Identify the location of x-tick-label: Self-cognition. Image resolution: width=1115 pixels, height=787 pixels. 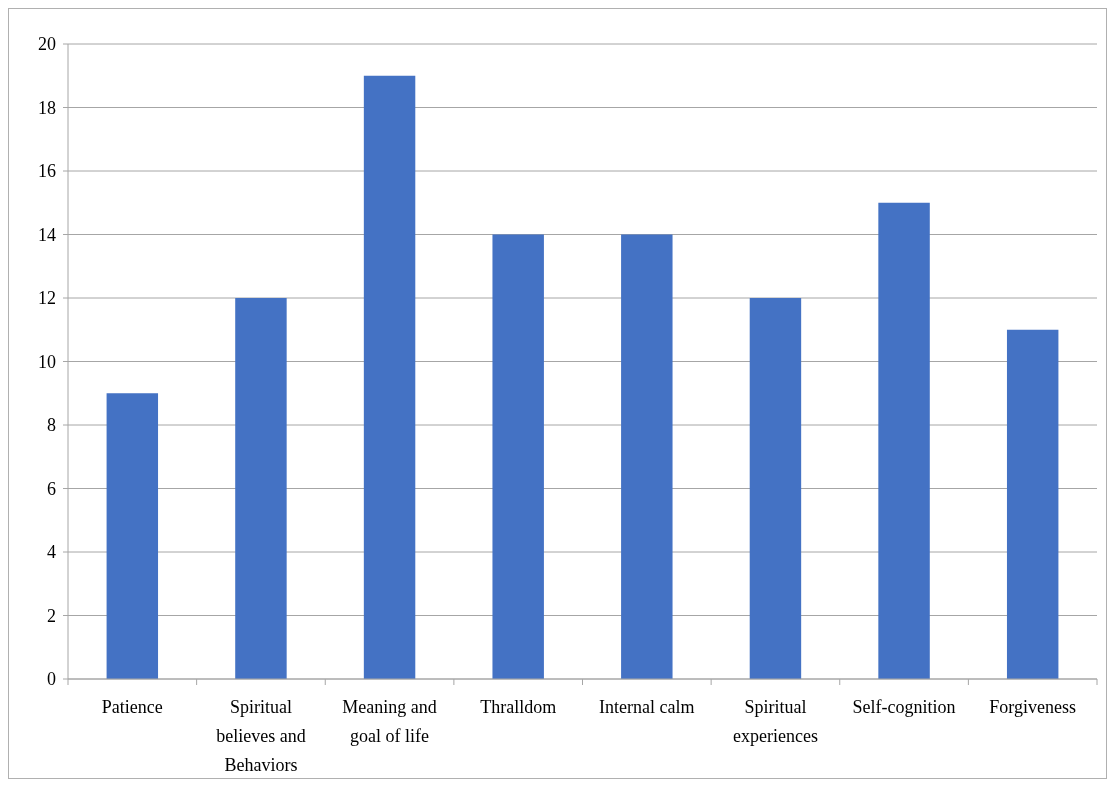
(904, 707).